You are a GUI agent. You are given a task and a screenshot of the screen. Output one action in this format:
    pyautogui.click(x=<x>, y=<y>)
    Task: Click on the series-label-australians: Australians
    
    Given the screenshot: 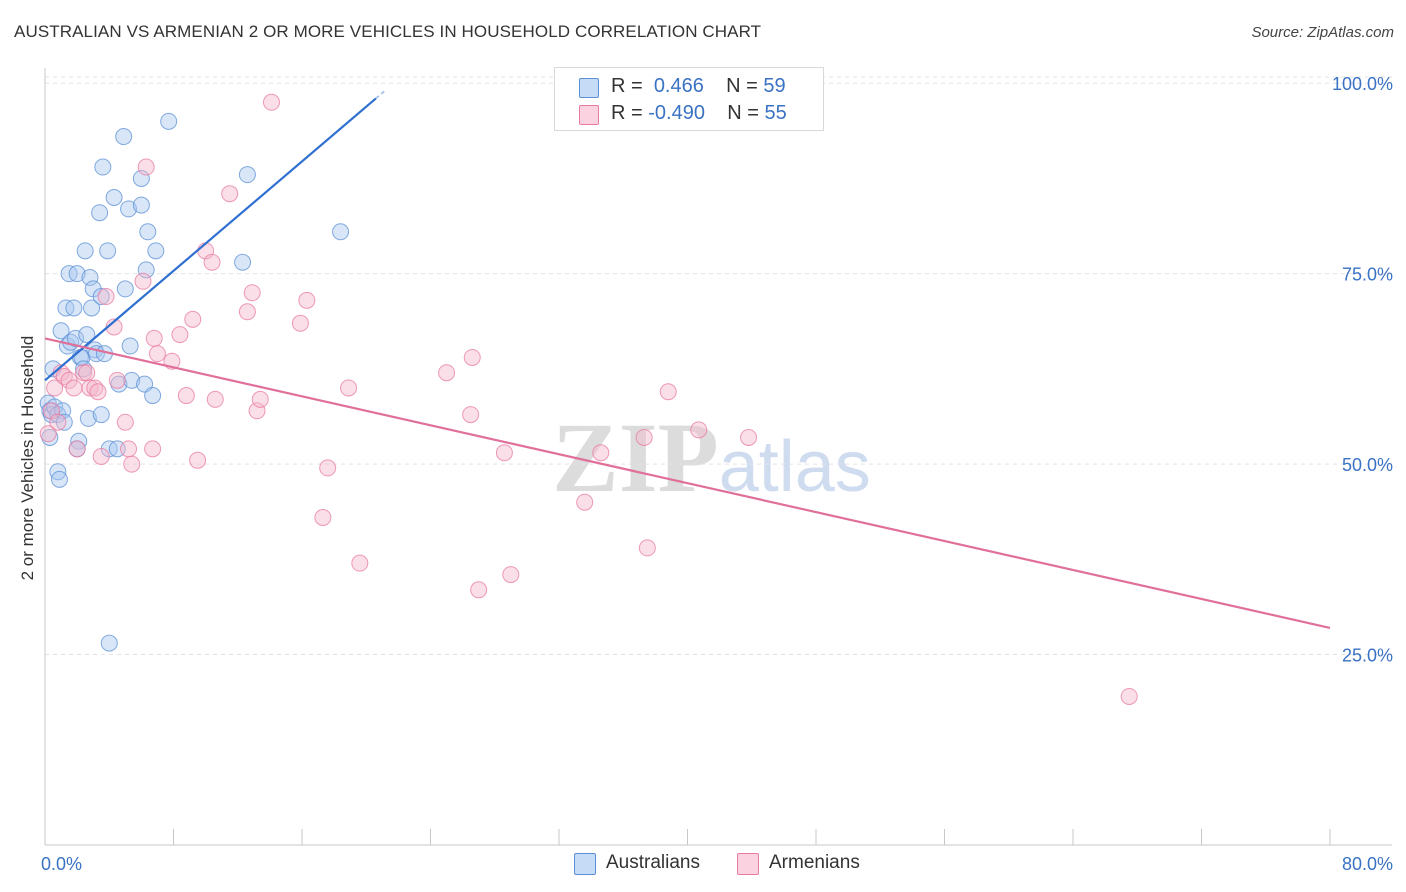 What is the action you would take?
    pyautogui.click(x=653, y=862)
    